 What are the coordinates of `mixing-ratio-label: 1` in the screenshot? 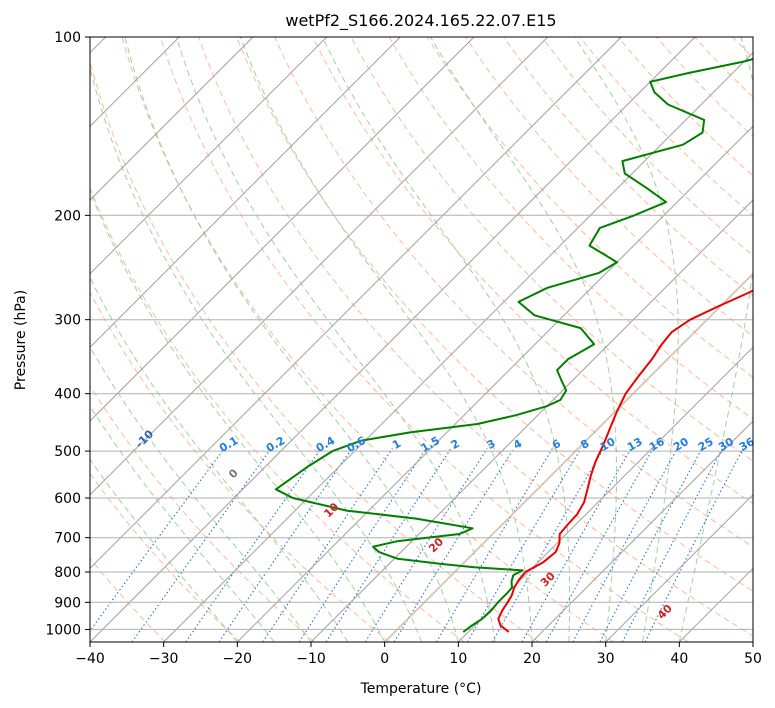 It's located at (396, 444).